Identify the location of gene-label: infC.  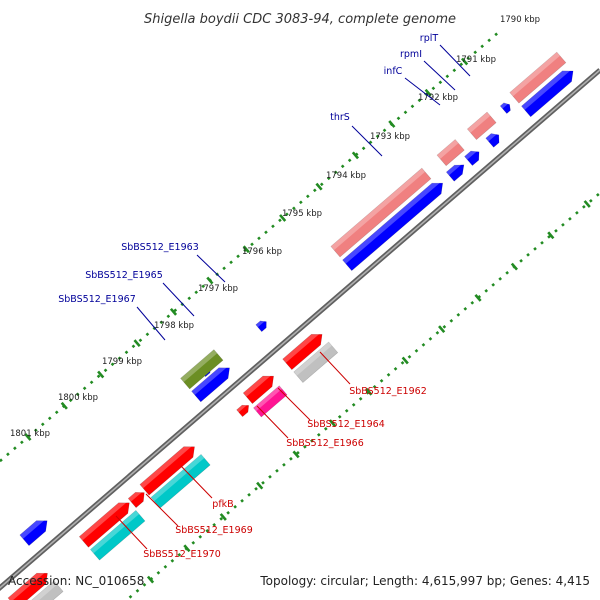
(393, 71).